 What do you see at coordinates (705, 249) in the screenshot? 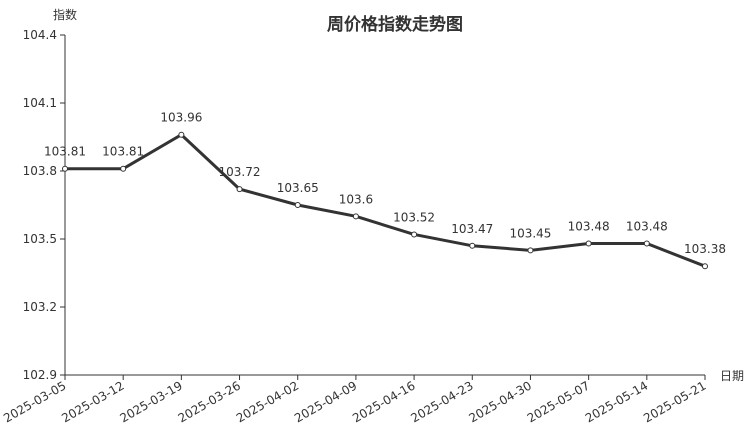
I see `data-label: 103.38` at bounding box center [705, 249].